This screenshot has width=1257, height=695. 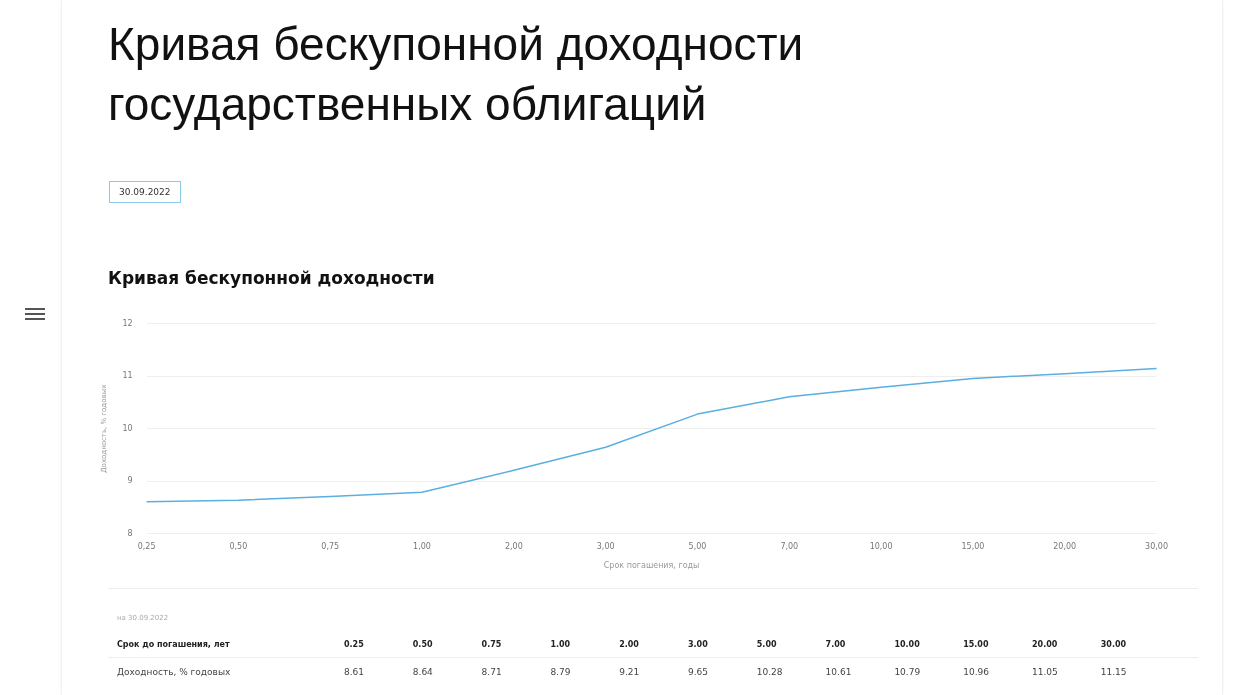 What do you see at coordinates (127, 428) in the screenshot?
I see `y-tick-label: 10` at bounding box center [127, 428].